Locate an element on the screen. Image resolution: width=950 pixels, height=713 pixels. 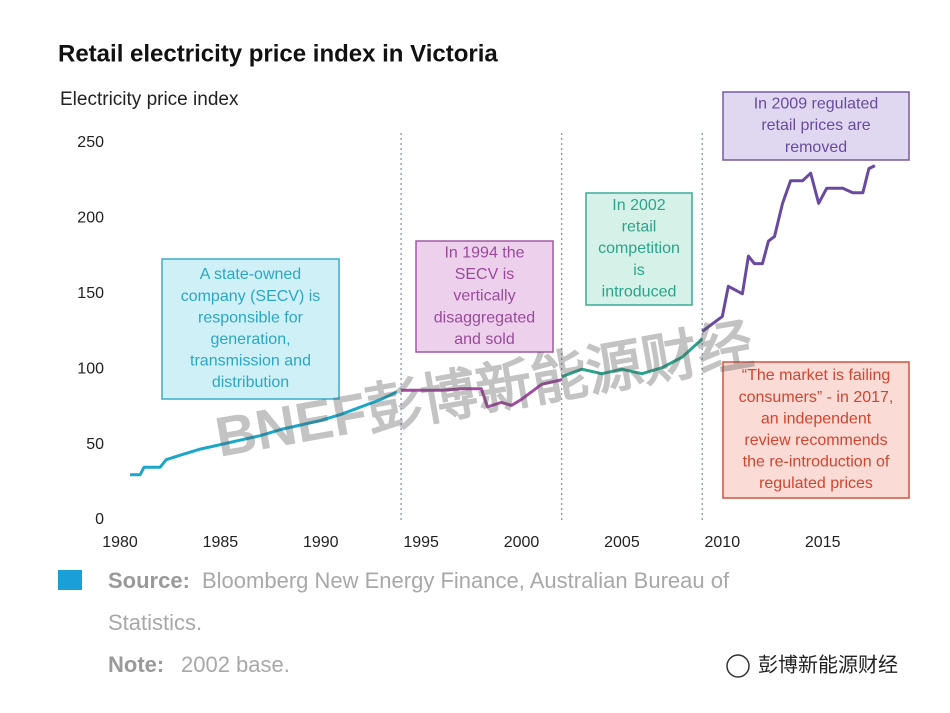
x-tick-label: 2005 is located at coordinates (622, 542).